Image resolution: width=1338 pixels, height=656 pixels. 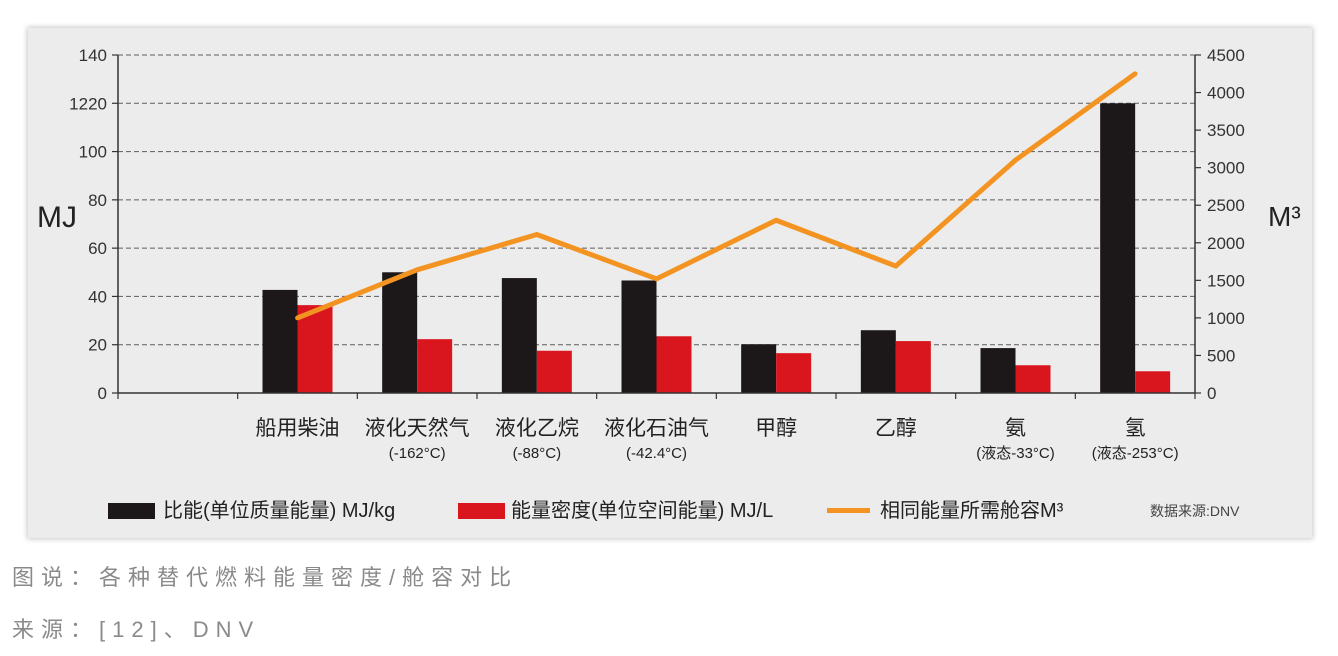 I want to click on y-tick-label-right: 3000, so click(x=1226, y=168).